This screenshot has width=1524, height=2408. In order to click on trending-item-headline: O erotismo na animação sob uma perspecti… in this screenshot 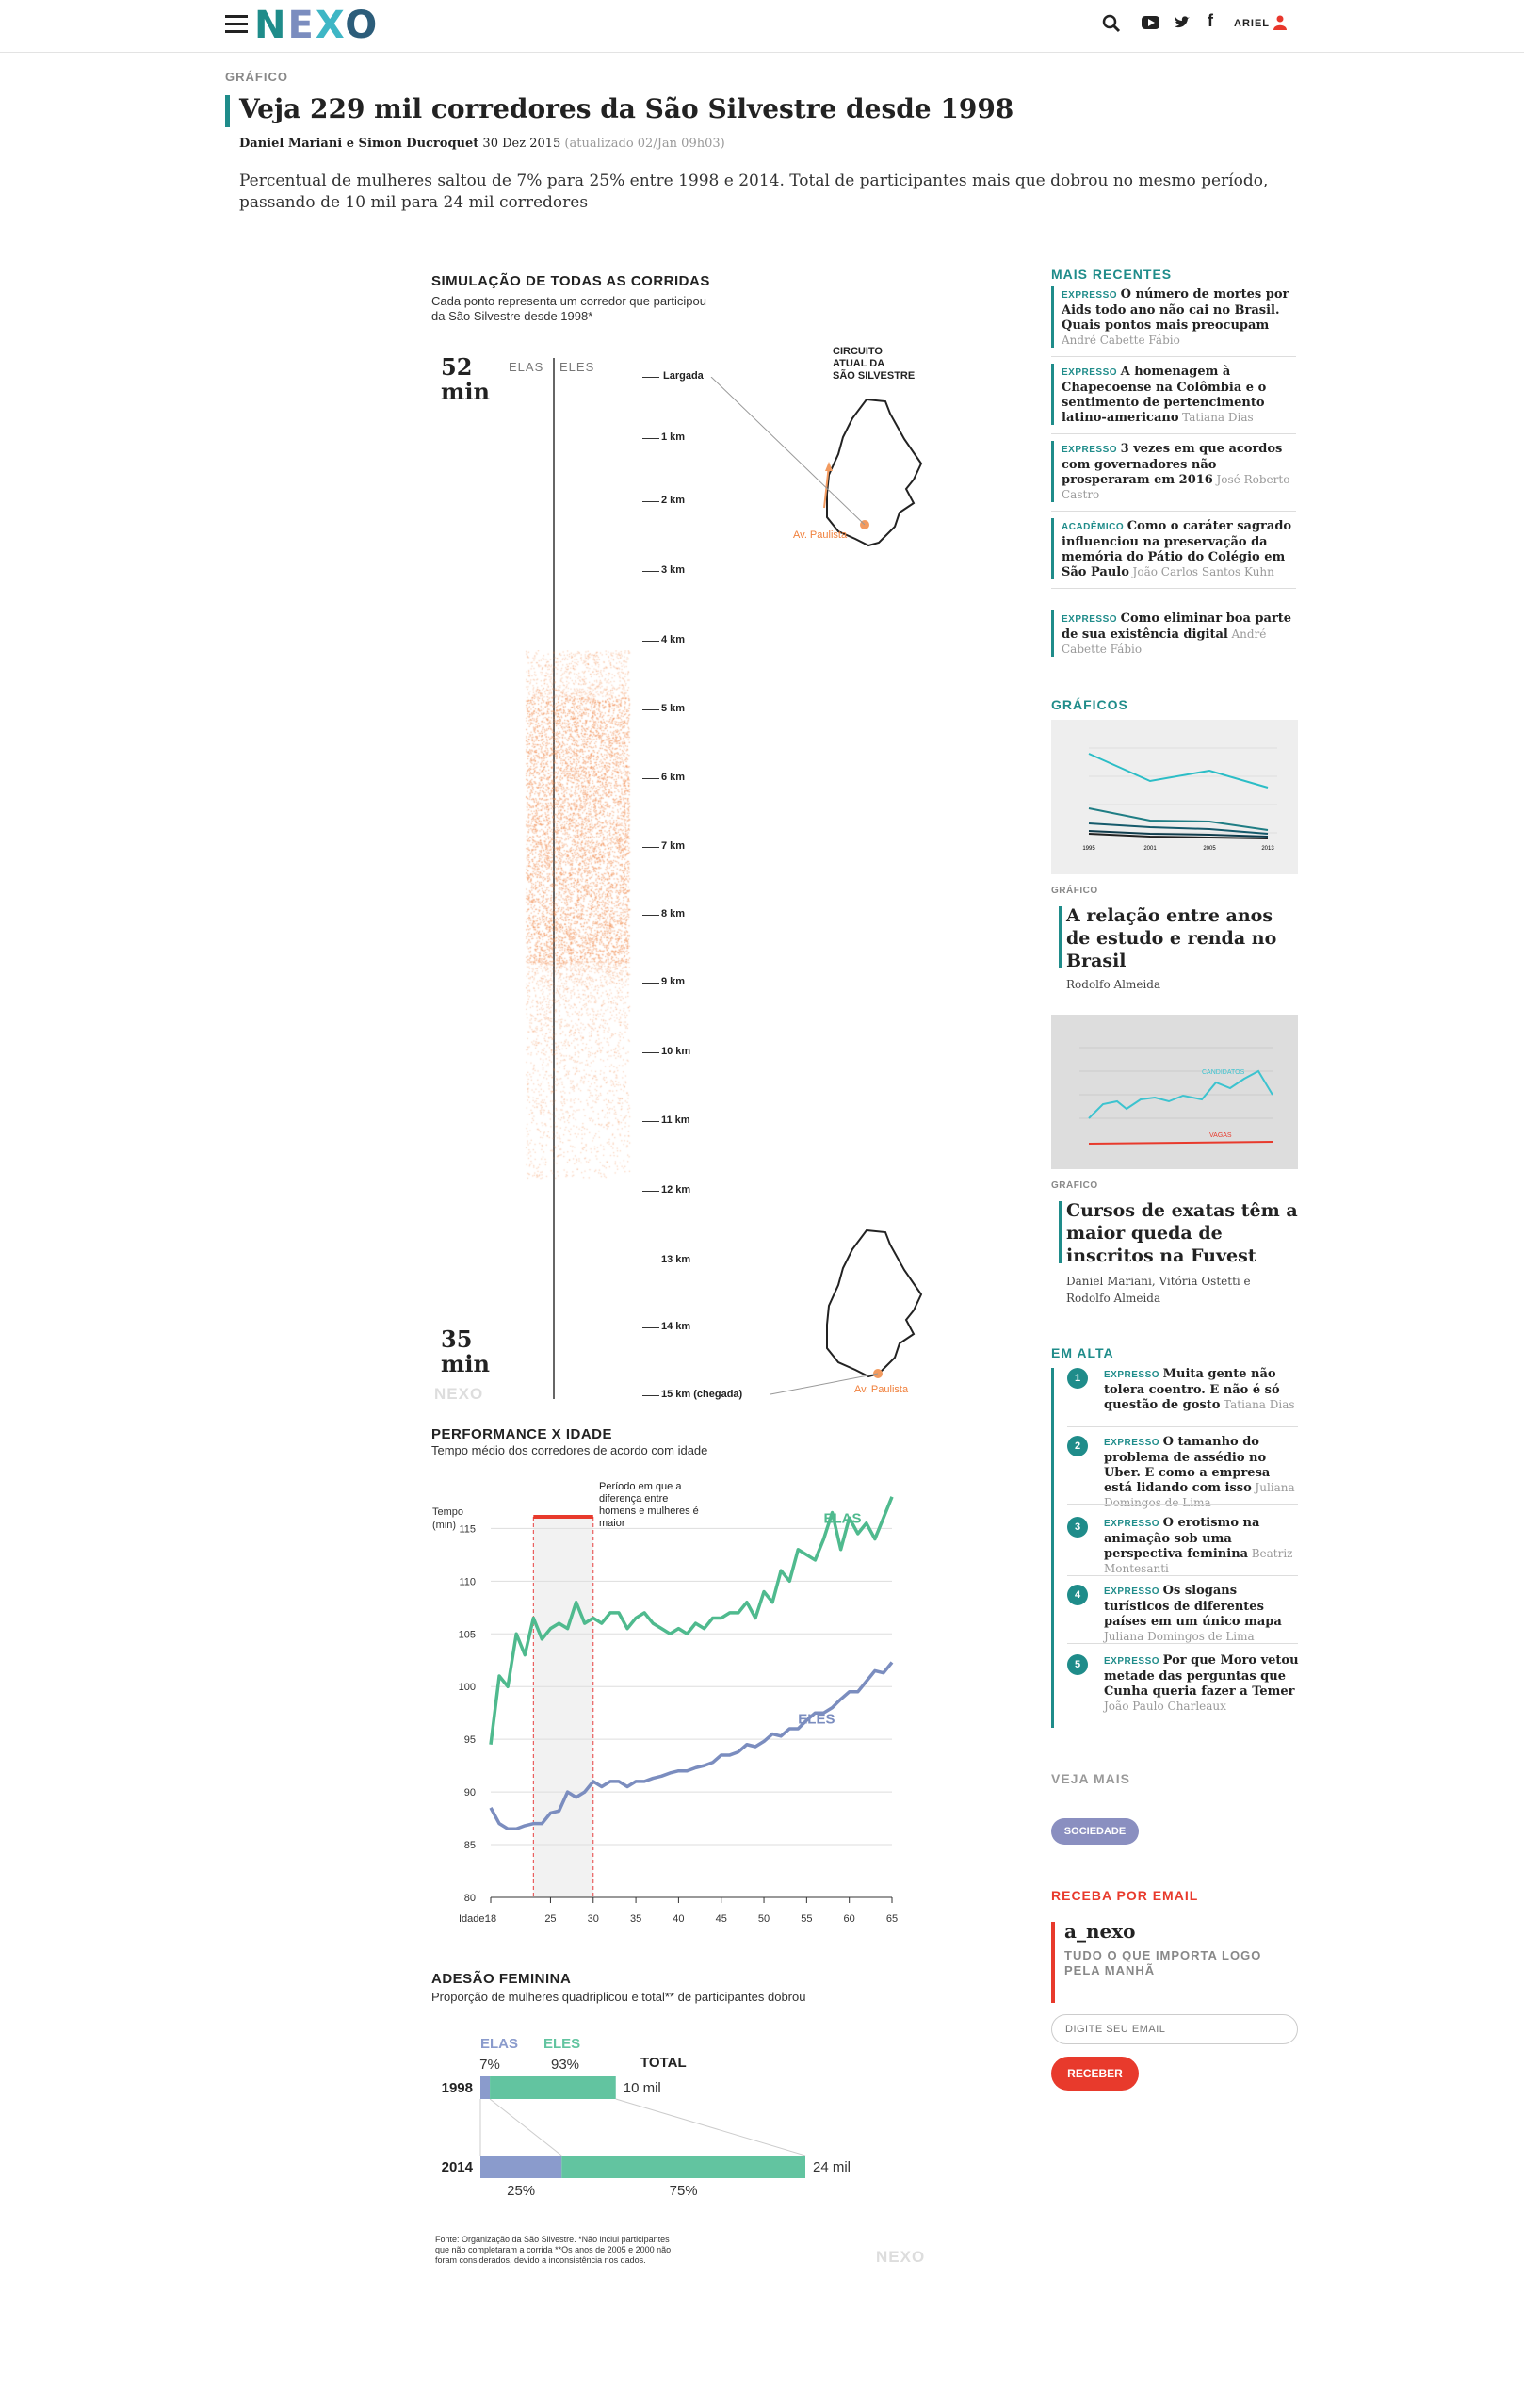, I will do `click(1182, 1538)`.